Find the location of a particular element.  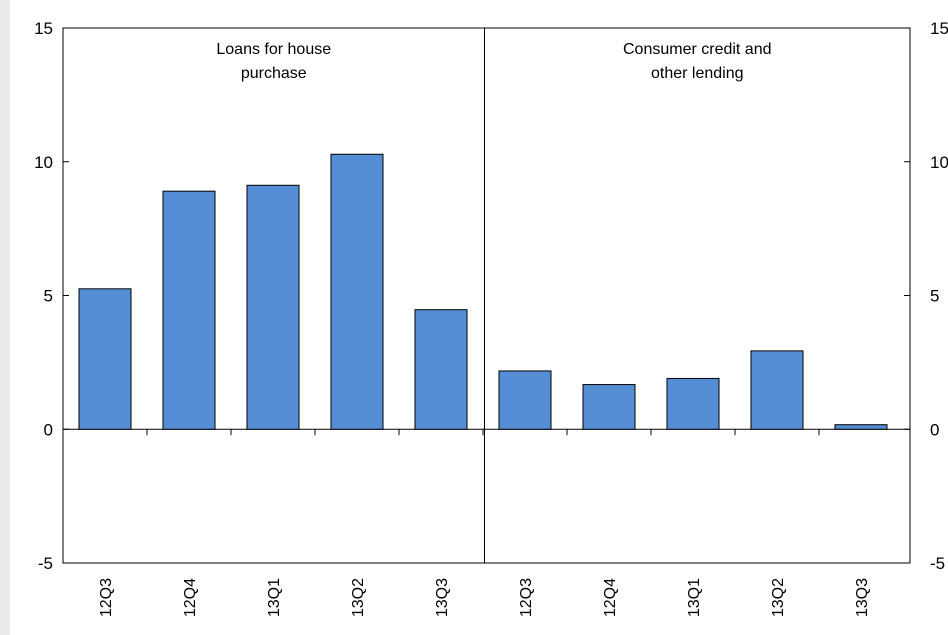

y-tick-label-left: 15 is located at coordinates (43, 28).